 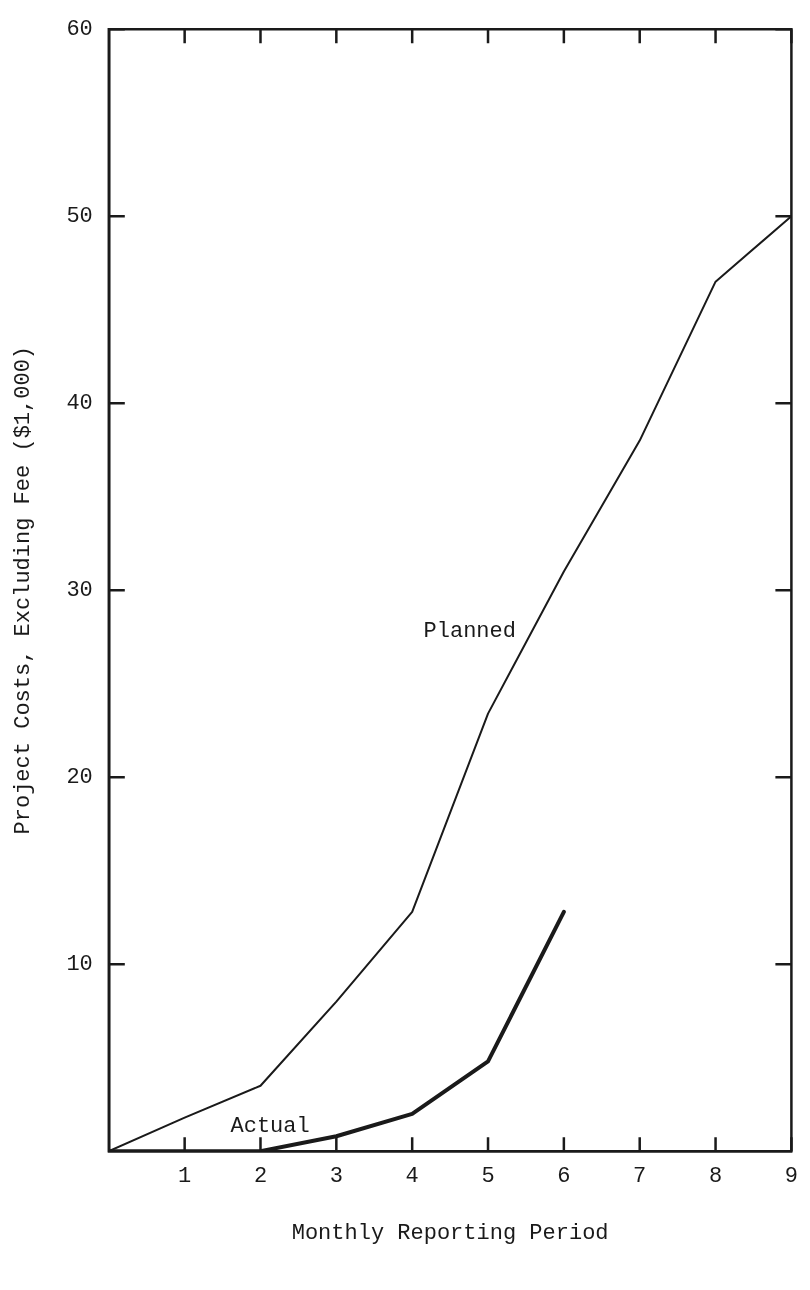 What do you see at coordinates (791, 1177) in the screenshot?
I see `x-tick-label: 9` at bounding box center [791, 1177].